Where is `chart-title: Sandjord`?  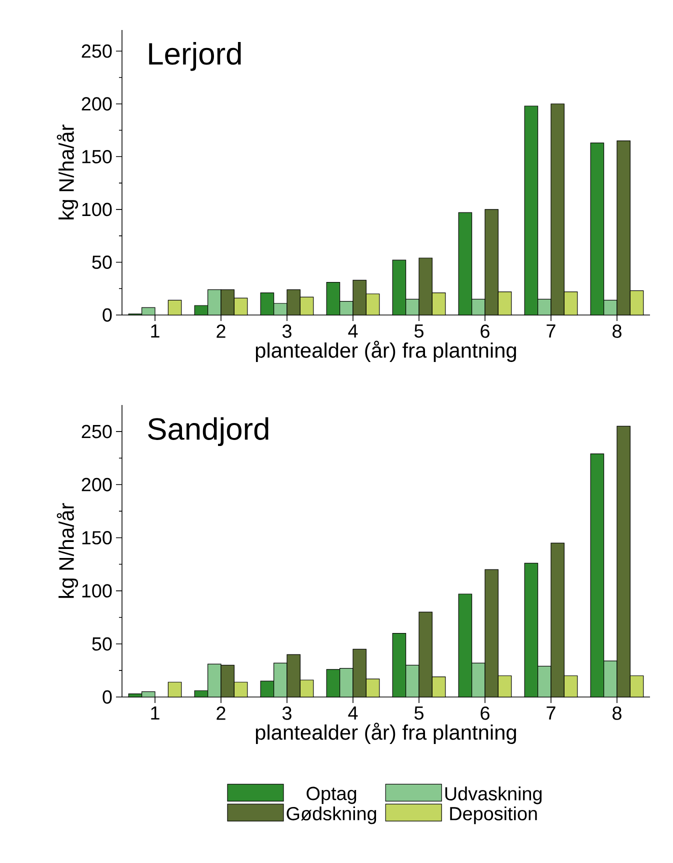 chart-title: Sandjord is located at coordinates (208, 431).